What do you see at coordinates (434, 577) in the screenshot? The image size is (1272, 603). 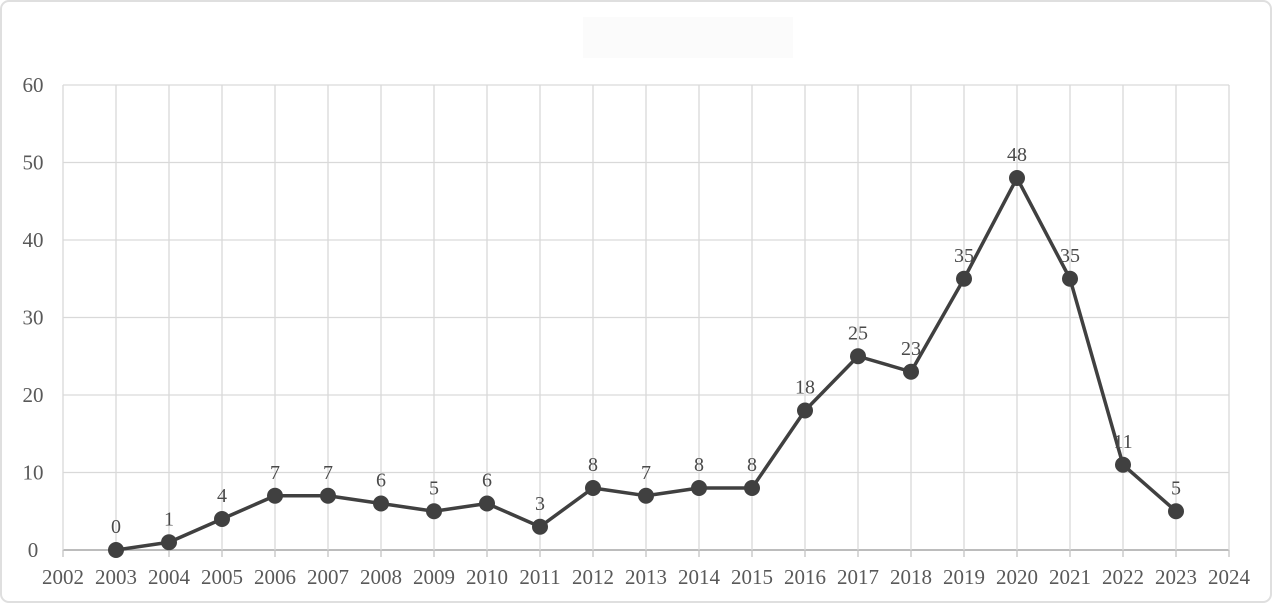 I see `x-tick-label: 2009` at bounding box center [434, 577].